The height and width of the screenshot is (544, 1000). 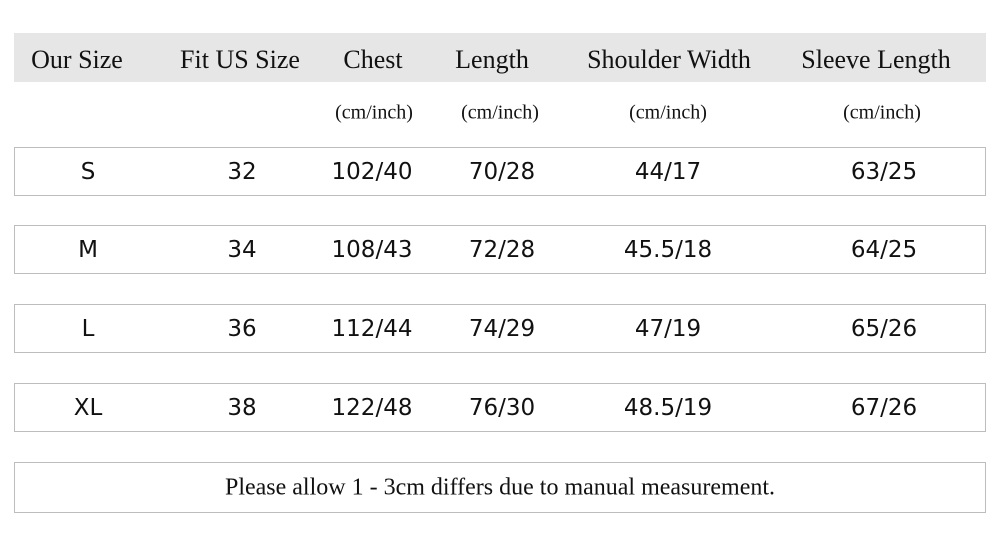 I want to click on cell-value: 44/17, so click(x=668, y=172).